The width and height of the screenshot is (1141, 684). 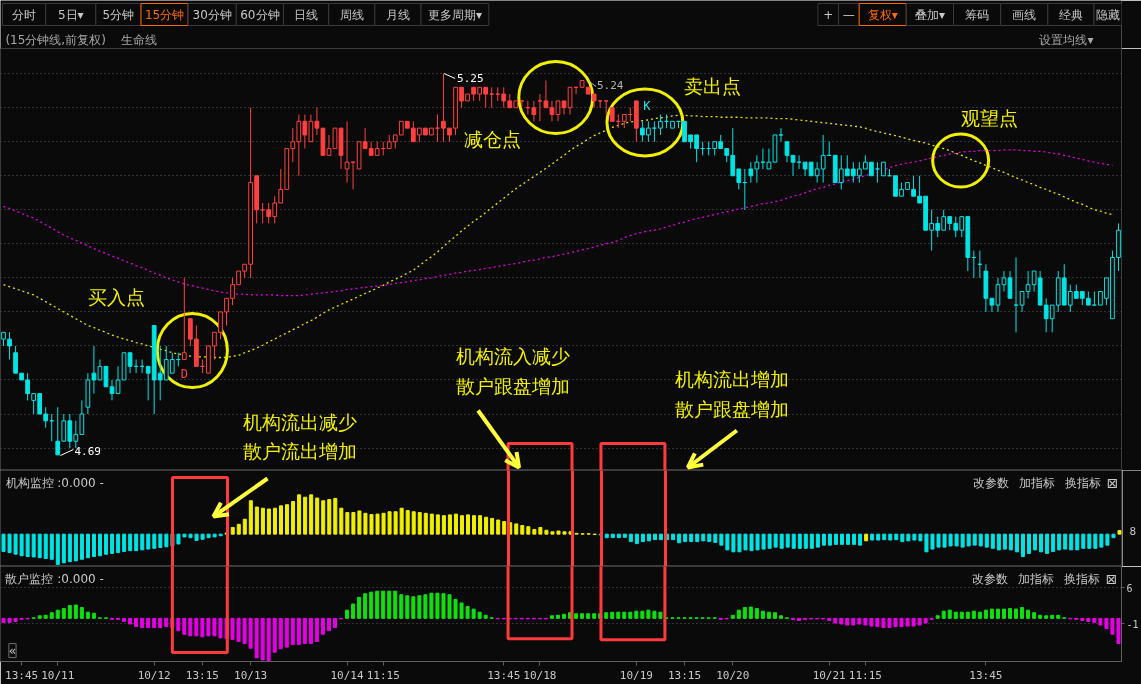 What do you see at coordinates (306, 14) in the screenshot?
I see `text: 日线` at bounding box center [306, 14].